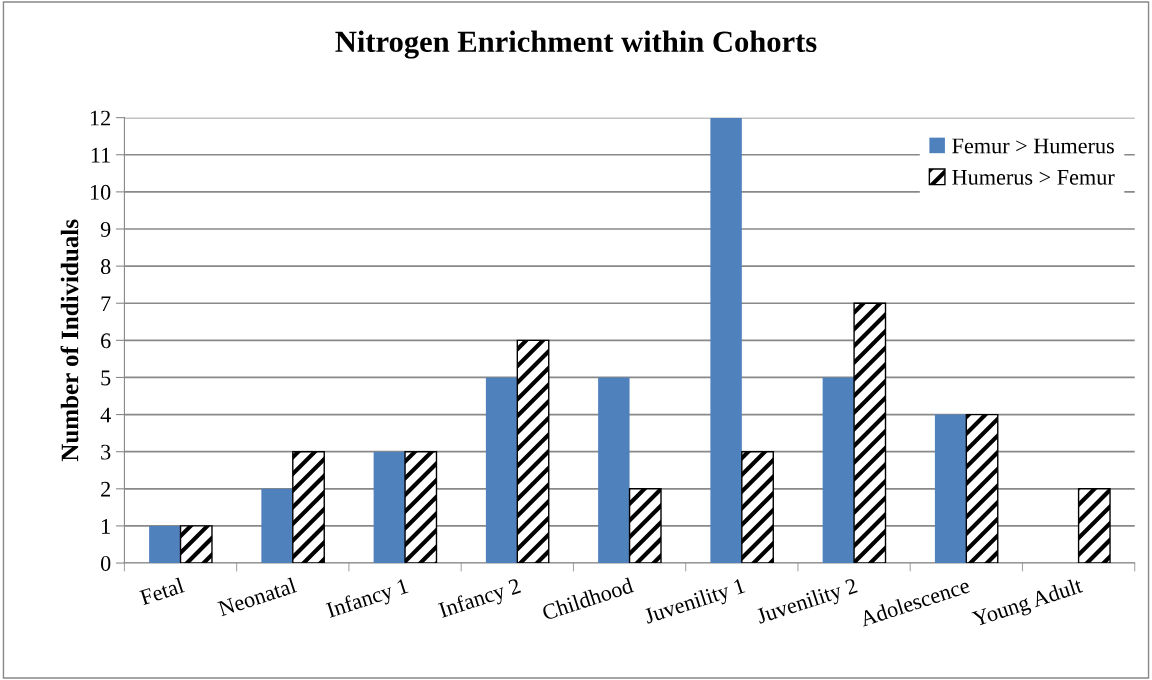 Image resolution: width=1152 pixels, height=680 pixels. I want to click on y-tick-label: 6, so click(106, 341).